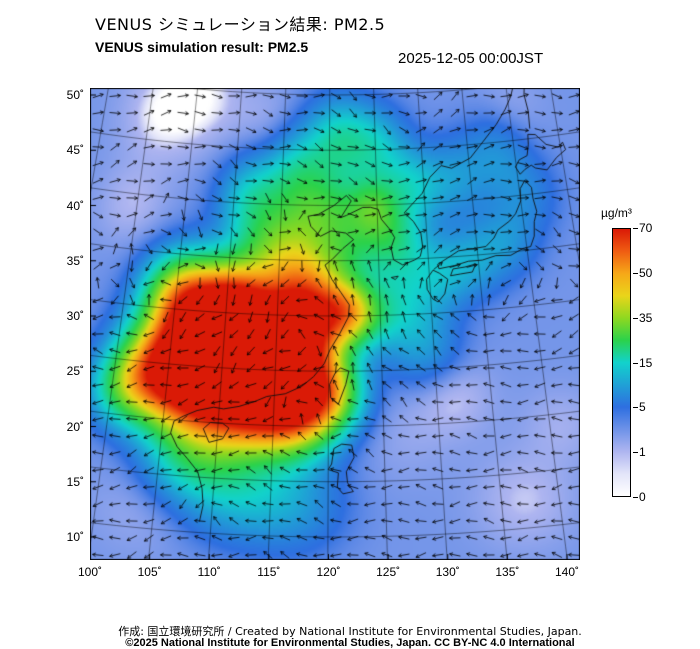  What do you see at coordinates (149, 572) in the screenshot?
I see `lon-tick-label: 105˚` at bounding box center [149, 572].